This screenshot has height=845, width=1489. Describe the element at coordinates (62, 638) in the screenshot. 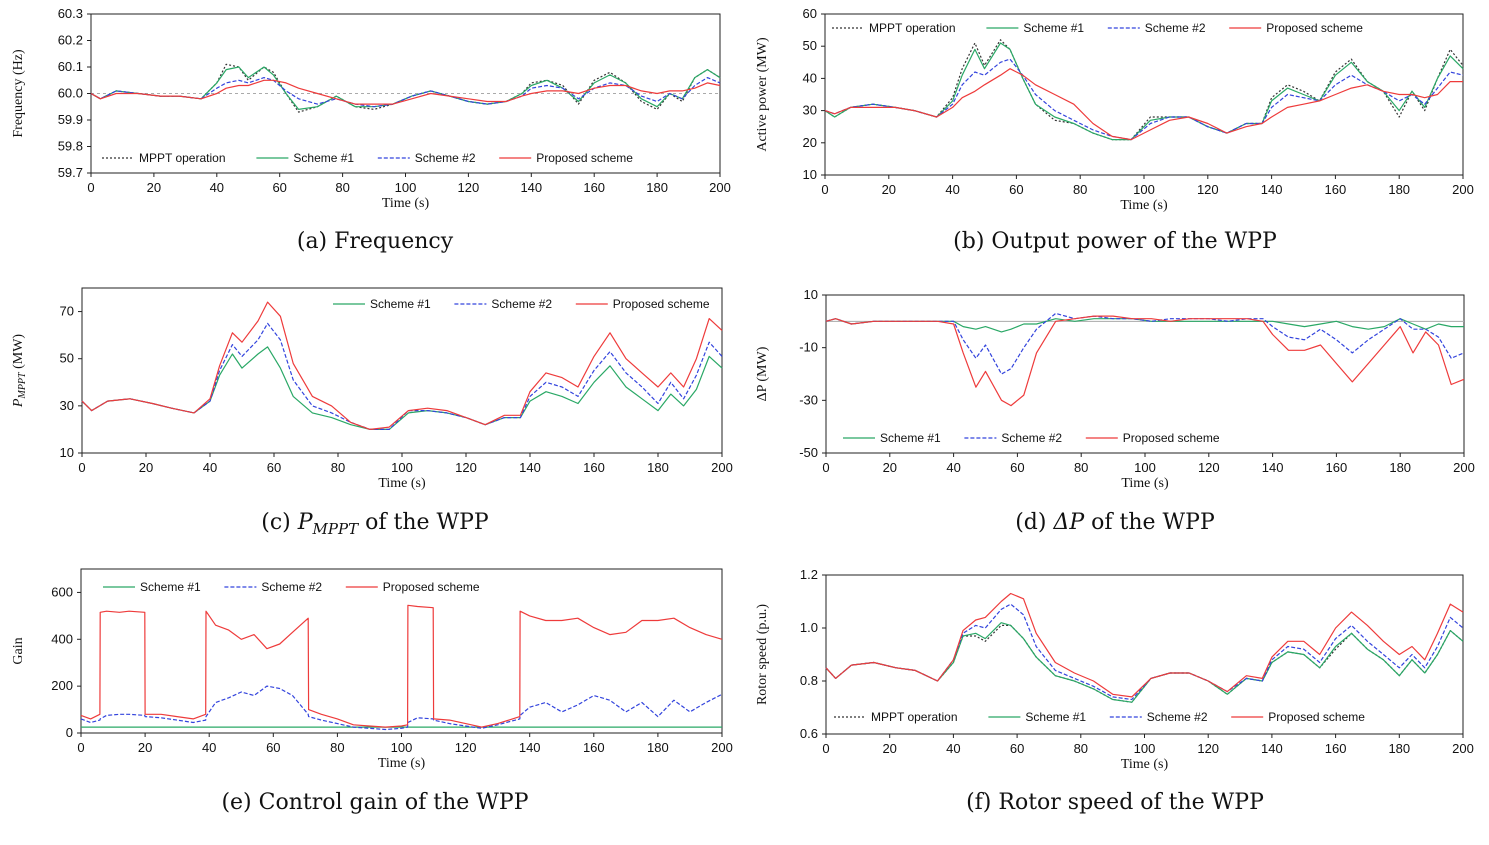

I see `y-tick-label: 400` at that location.